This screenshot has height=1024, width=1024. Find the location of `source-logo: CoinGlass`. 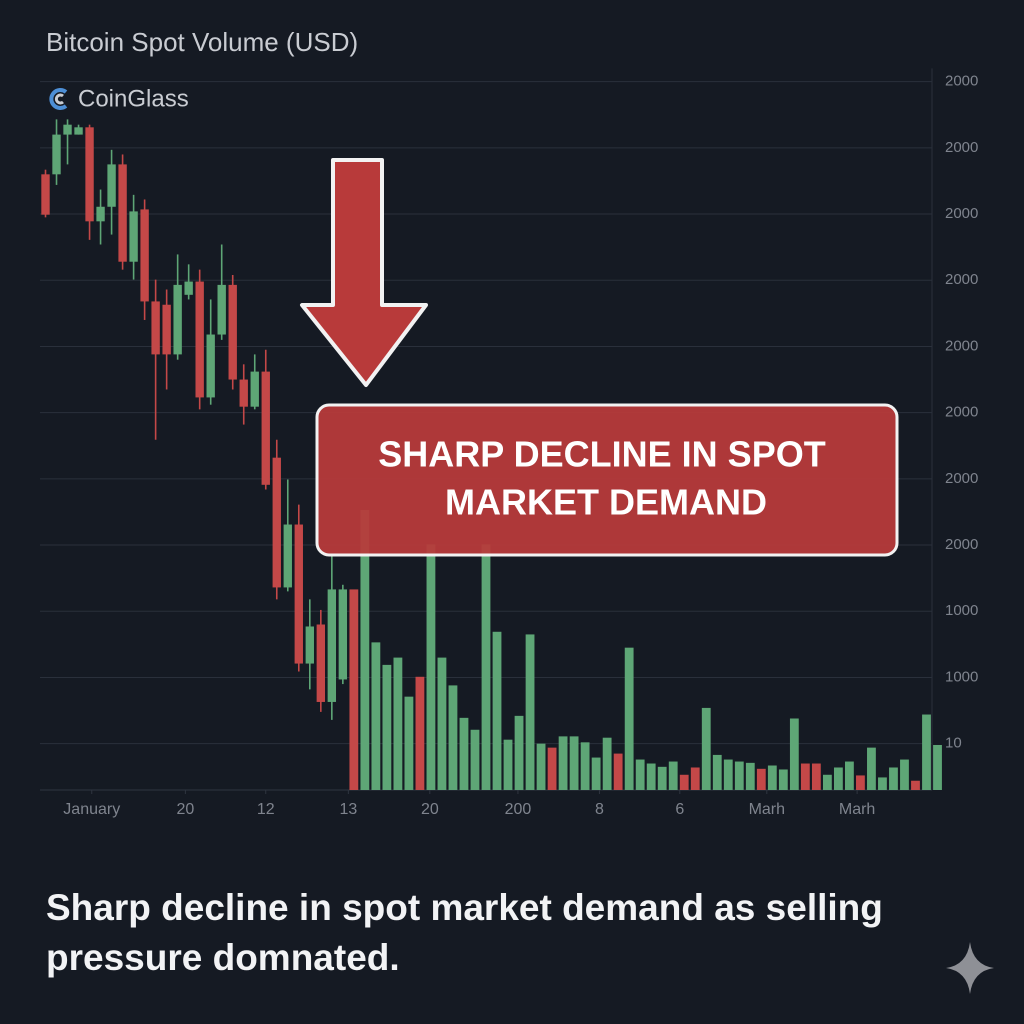

source-logo: CoinGlass is located at coordinates (119, 98).